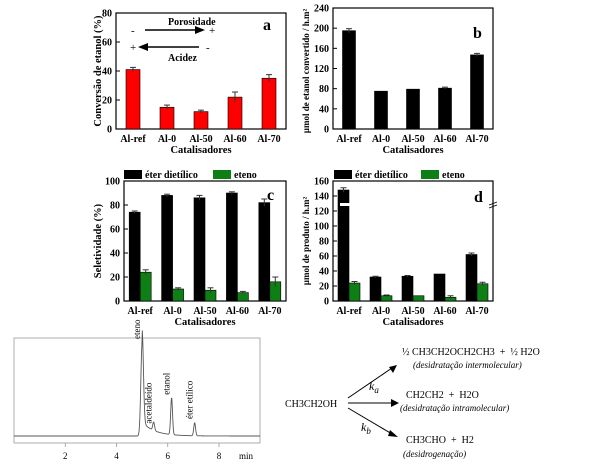 This screenshot has height=465, width=591. I want to click on legend-label-ether-d: éter dietílico, so click(381, 175).